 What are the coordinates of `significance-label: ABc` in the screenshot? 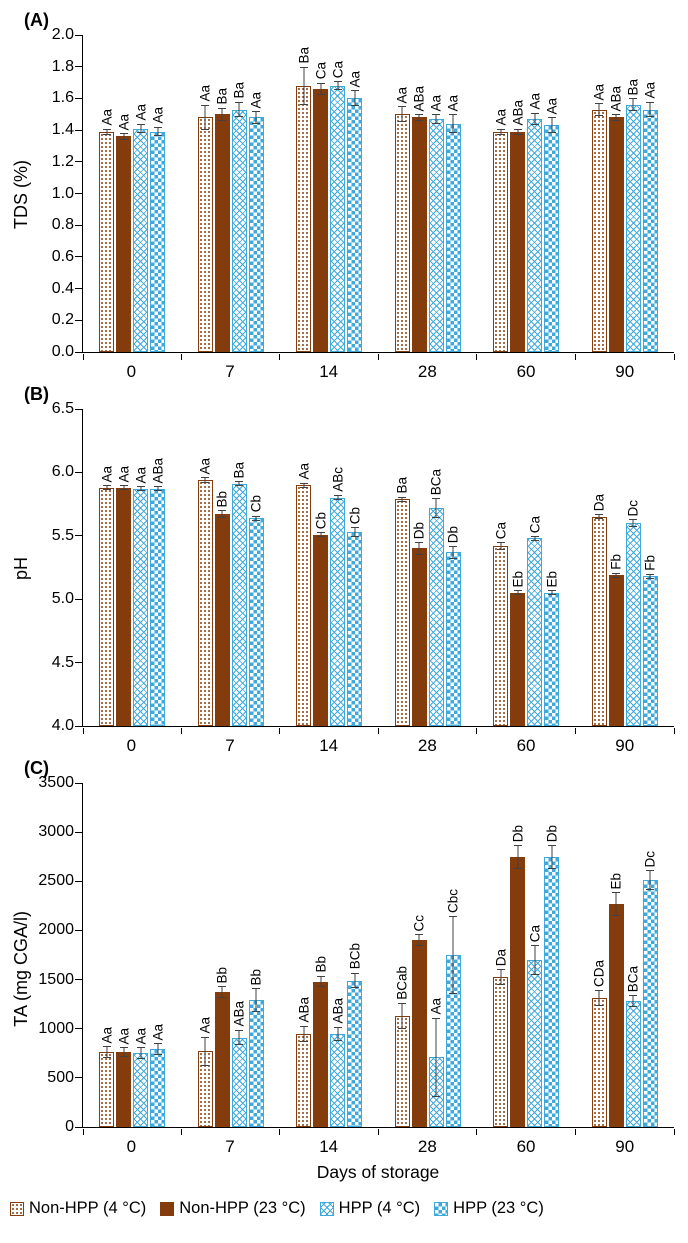 It's located at (337, 480).